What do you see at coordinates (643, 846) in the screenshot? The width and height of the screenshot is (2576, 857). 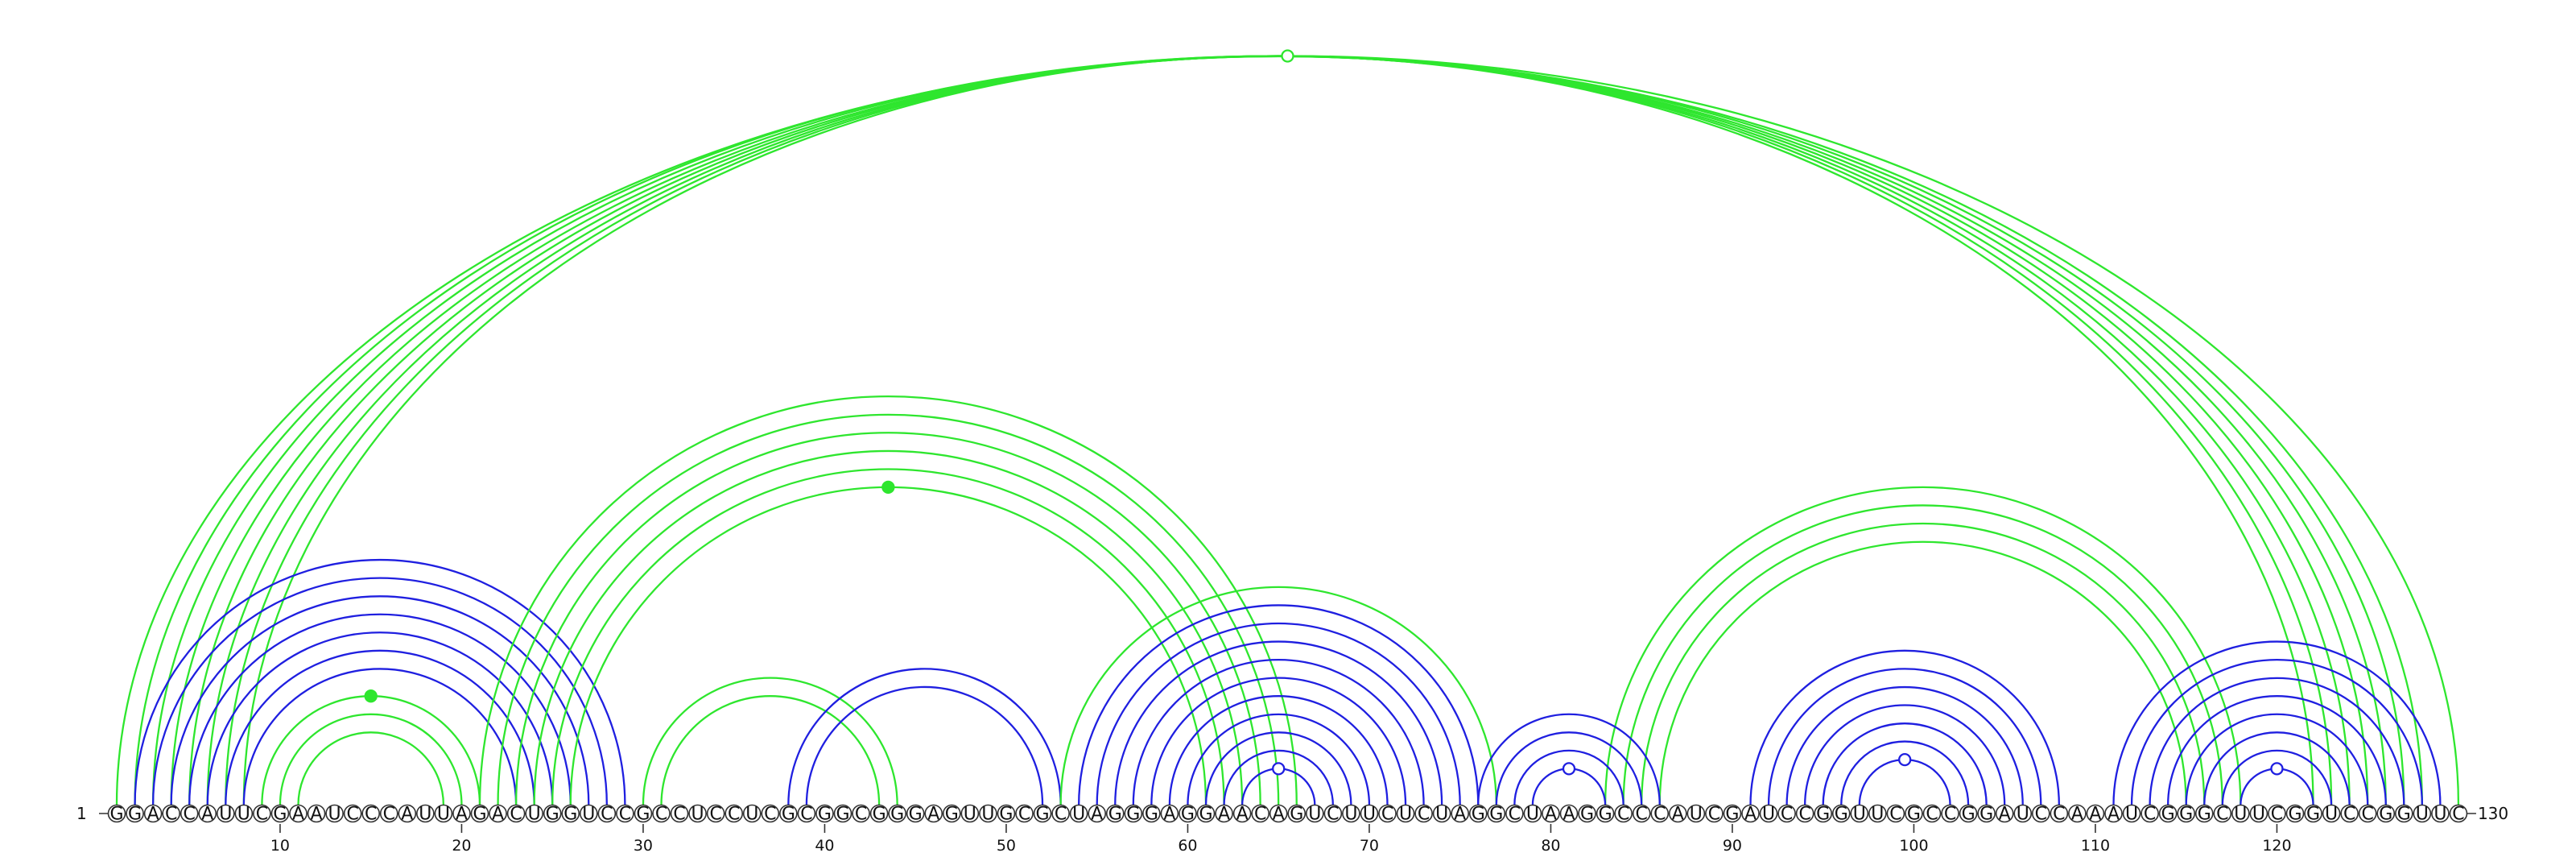 I see `tick-label-30: 30` at bounding box center [643, 846].